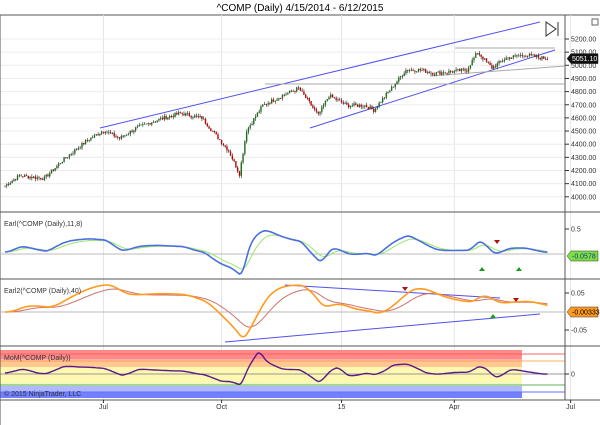 Image resolution: width=600 pixels, height=425 pixels. What do you see at coordinates (570, 407) in the screenshot?
I see `x-tick-label: Jul` at bounding box center [570, 407].